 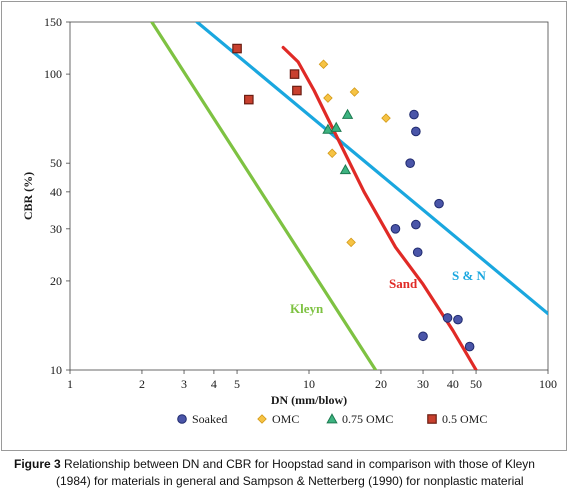 I want to click on sand-line-label: Sand, so click(x=403, y=283).